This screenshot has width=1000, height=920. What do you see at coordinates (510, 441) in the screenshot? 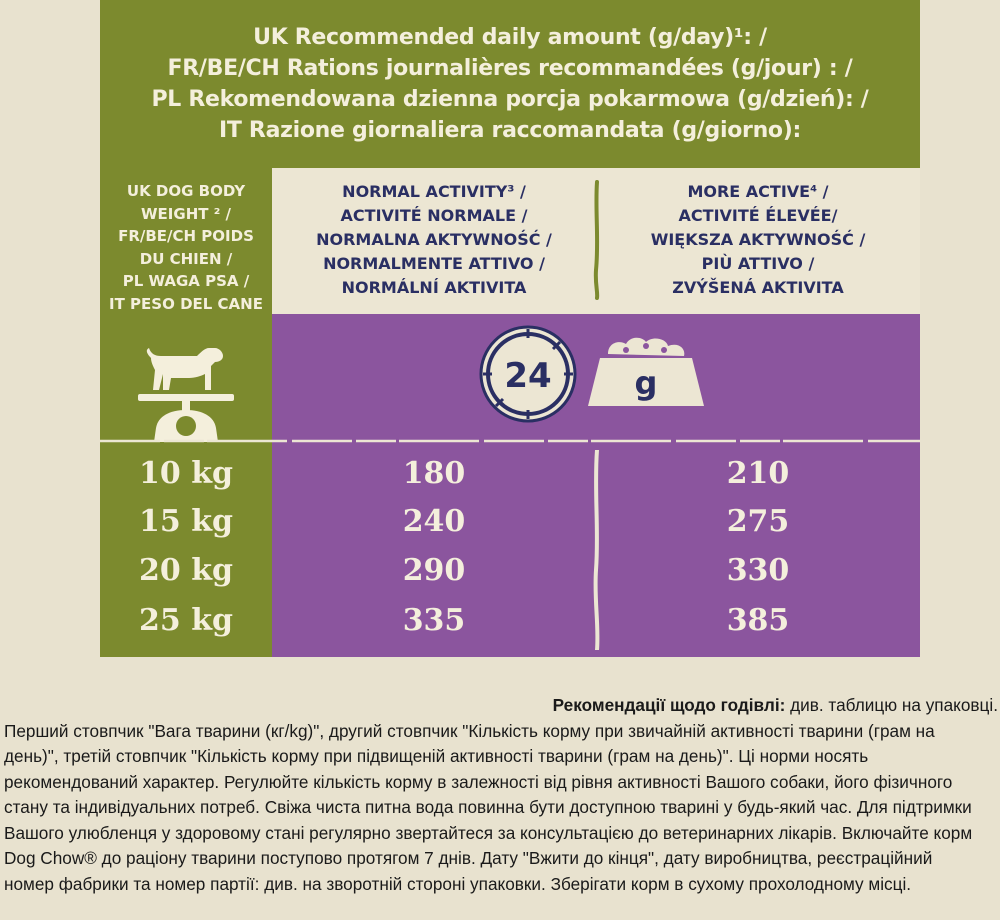
I see `row-divider` at bounding box center [510, 441].